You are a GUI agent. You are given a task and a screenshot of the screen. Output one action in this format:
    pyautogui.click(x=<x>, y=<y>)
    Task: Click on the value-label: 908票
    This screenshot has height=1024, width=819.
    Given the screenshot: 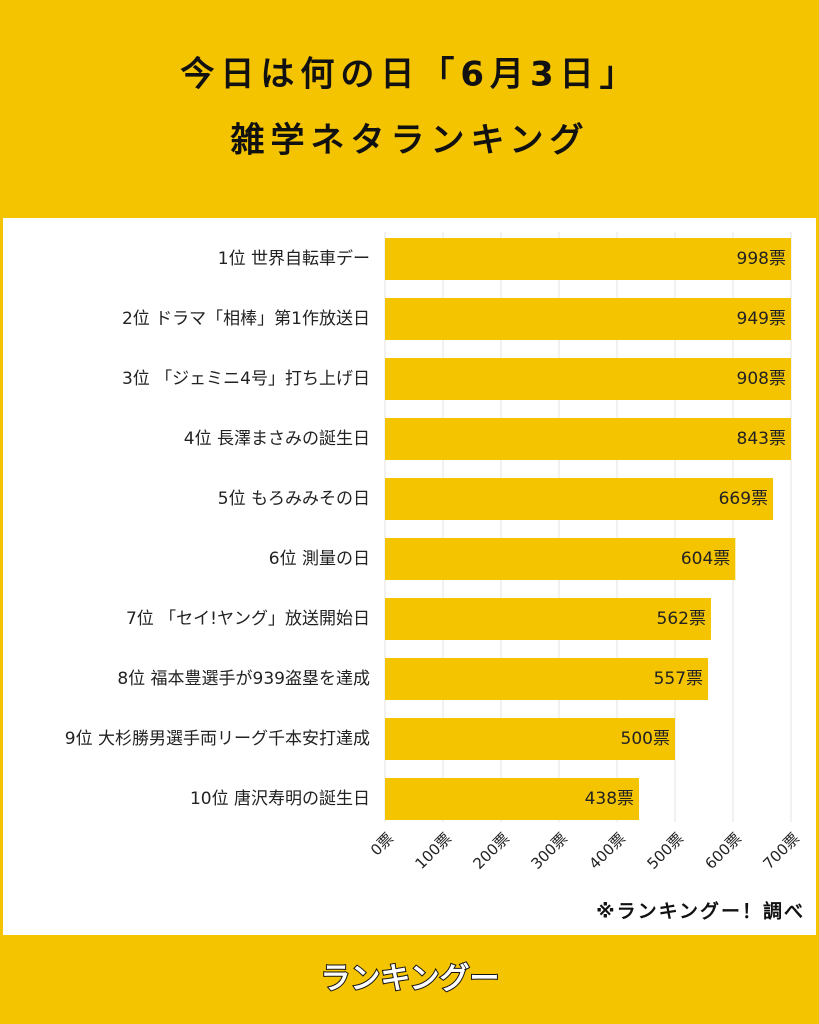 What is the action you would take?
    pyautogui.click(x=761, y=379)
    